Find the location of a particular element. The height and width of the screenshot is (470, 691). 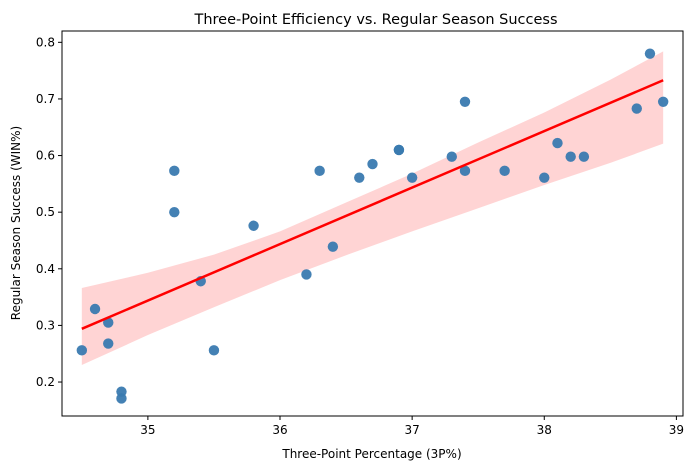

y-tick-label: 0.4 is located at coordinates (45, 269).